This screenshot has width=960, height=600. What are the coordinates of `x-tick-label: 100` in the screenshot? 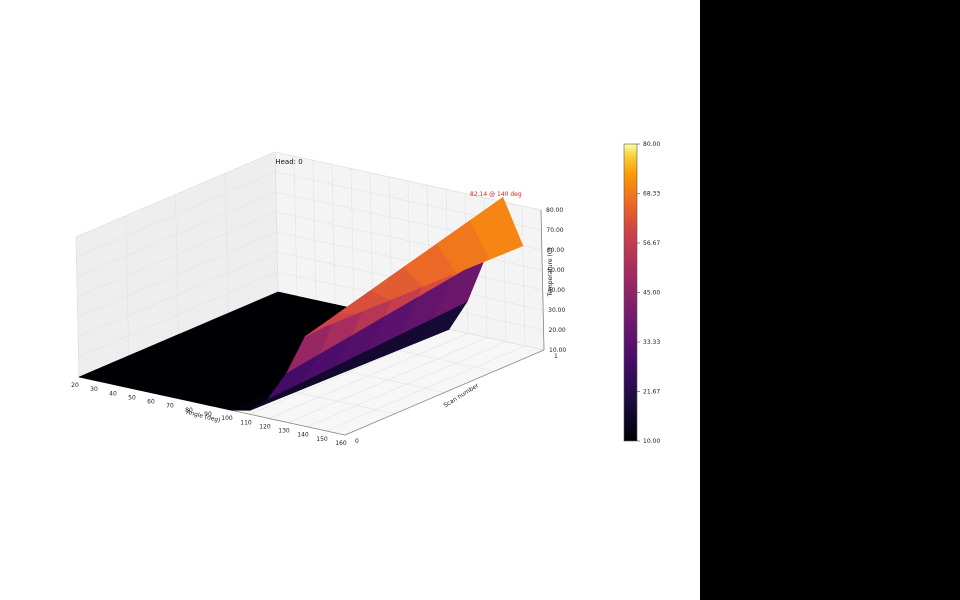 It's located at (227, 418).